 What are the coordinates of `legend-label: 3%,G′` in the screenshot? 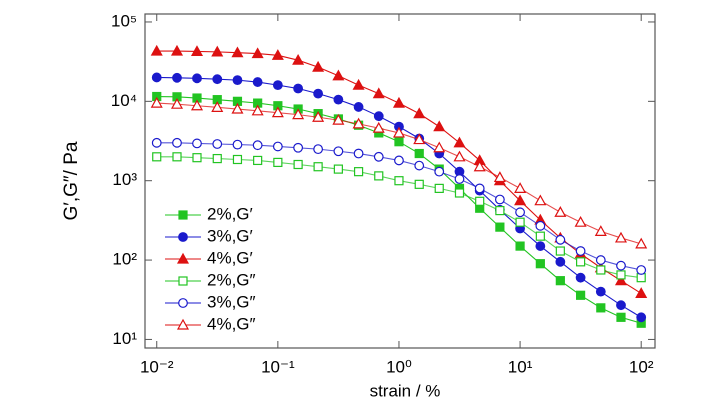 It's located at (230, 235).